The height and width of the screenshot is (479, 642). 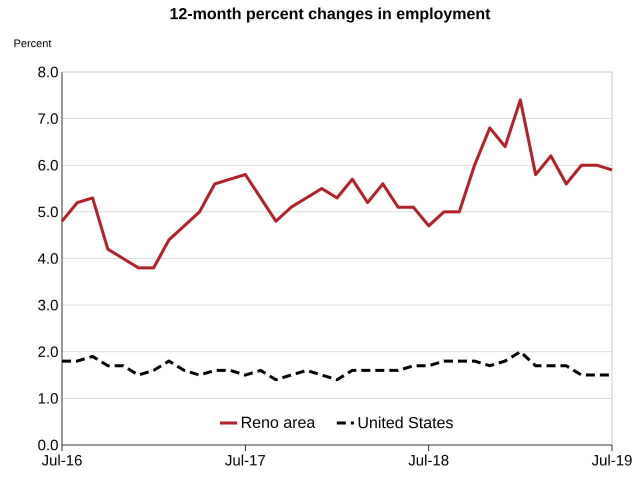 I want to click on y-tick-label: 3.0, so click(x=48, y=305).